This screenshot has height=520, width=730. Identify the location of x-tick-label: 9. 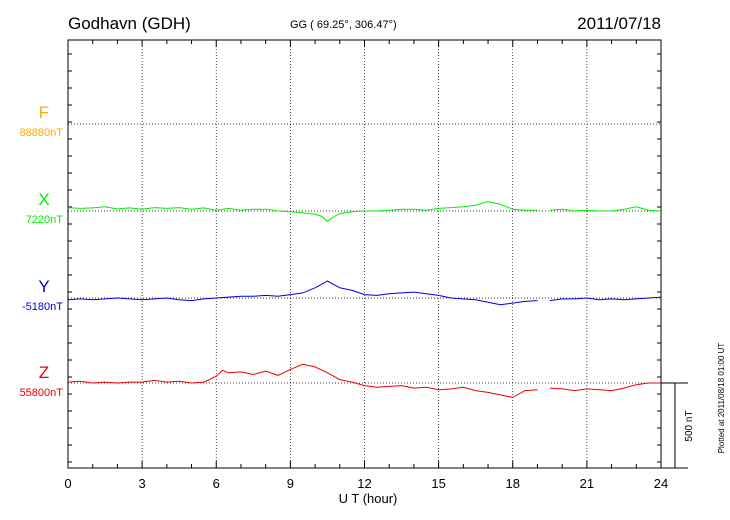
(290, 483).